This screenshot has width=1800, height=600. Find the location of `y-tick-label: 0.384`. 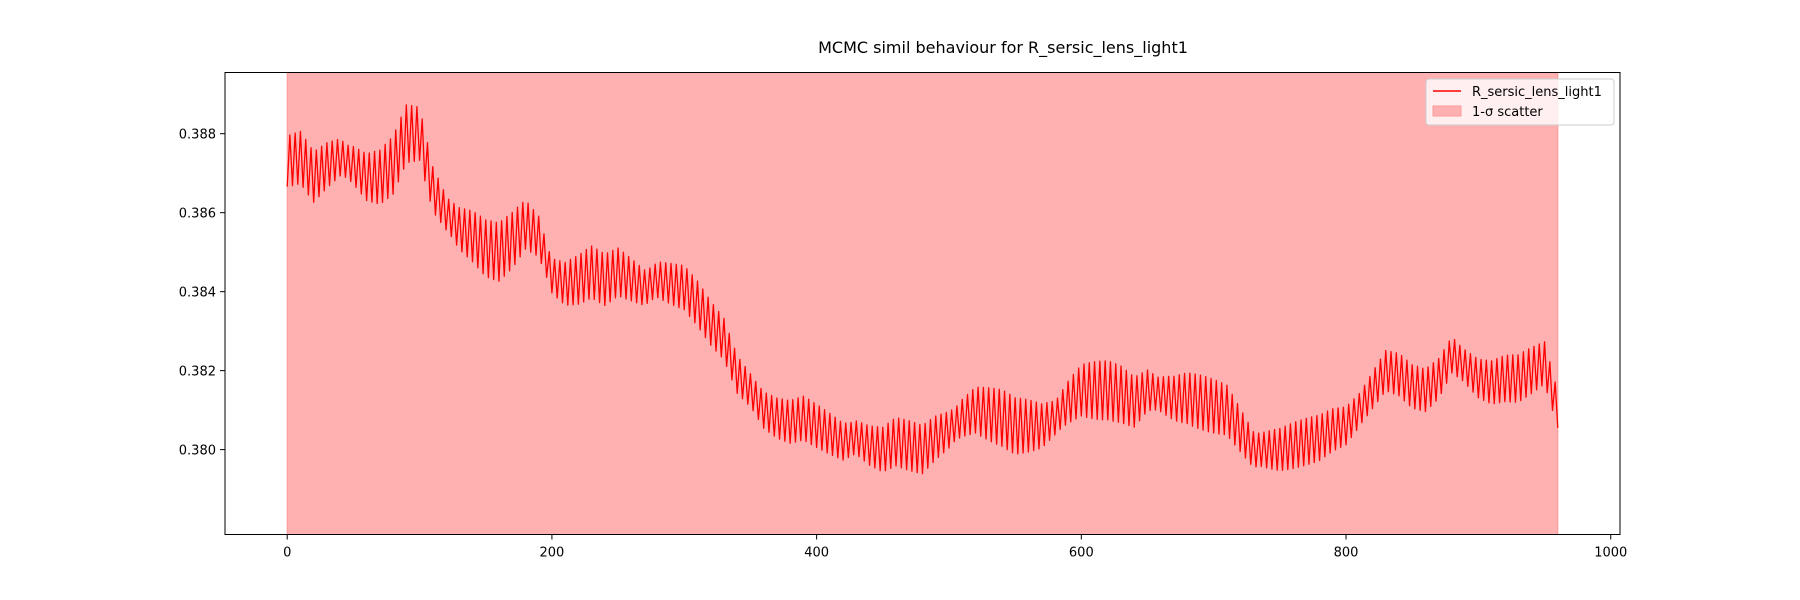

y-tick-label: 0.384 is located at coordinates (197, 293).